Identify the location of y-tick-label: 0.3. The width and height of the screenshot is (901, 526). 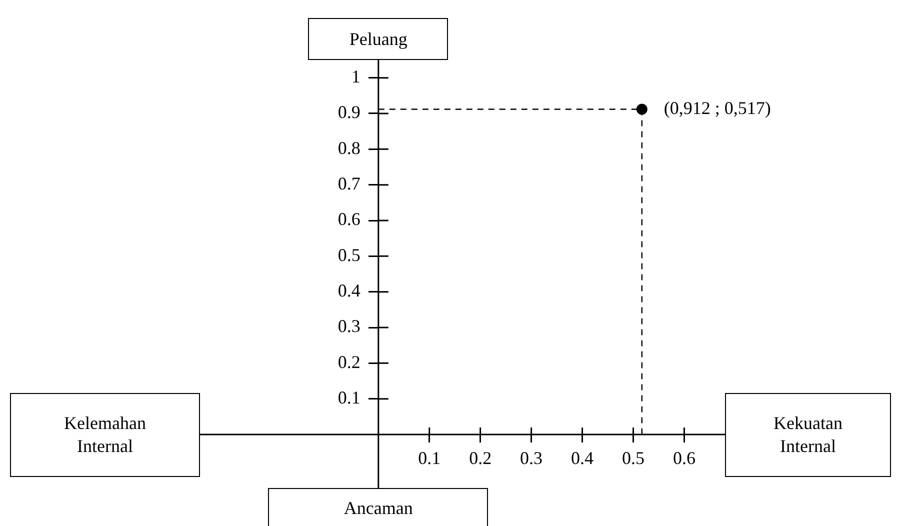
(349, 326).